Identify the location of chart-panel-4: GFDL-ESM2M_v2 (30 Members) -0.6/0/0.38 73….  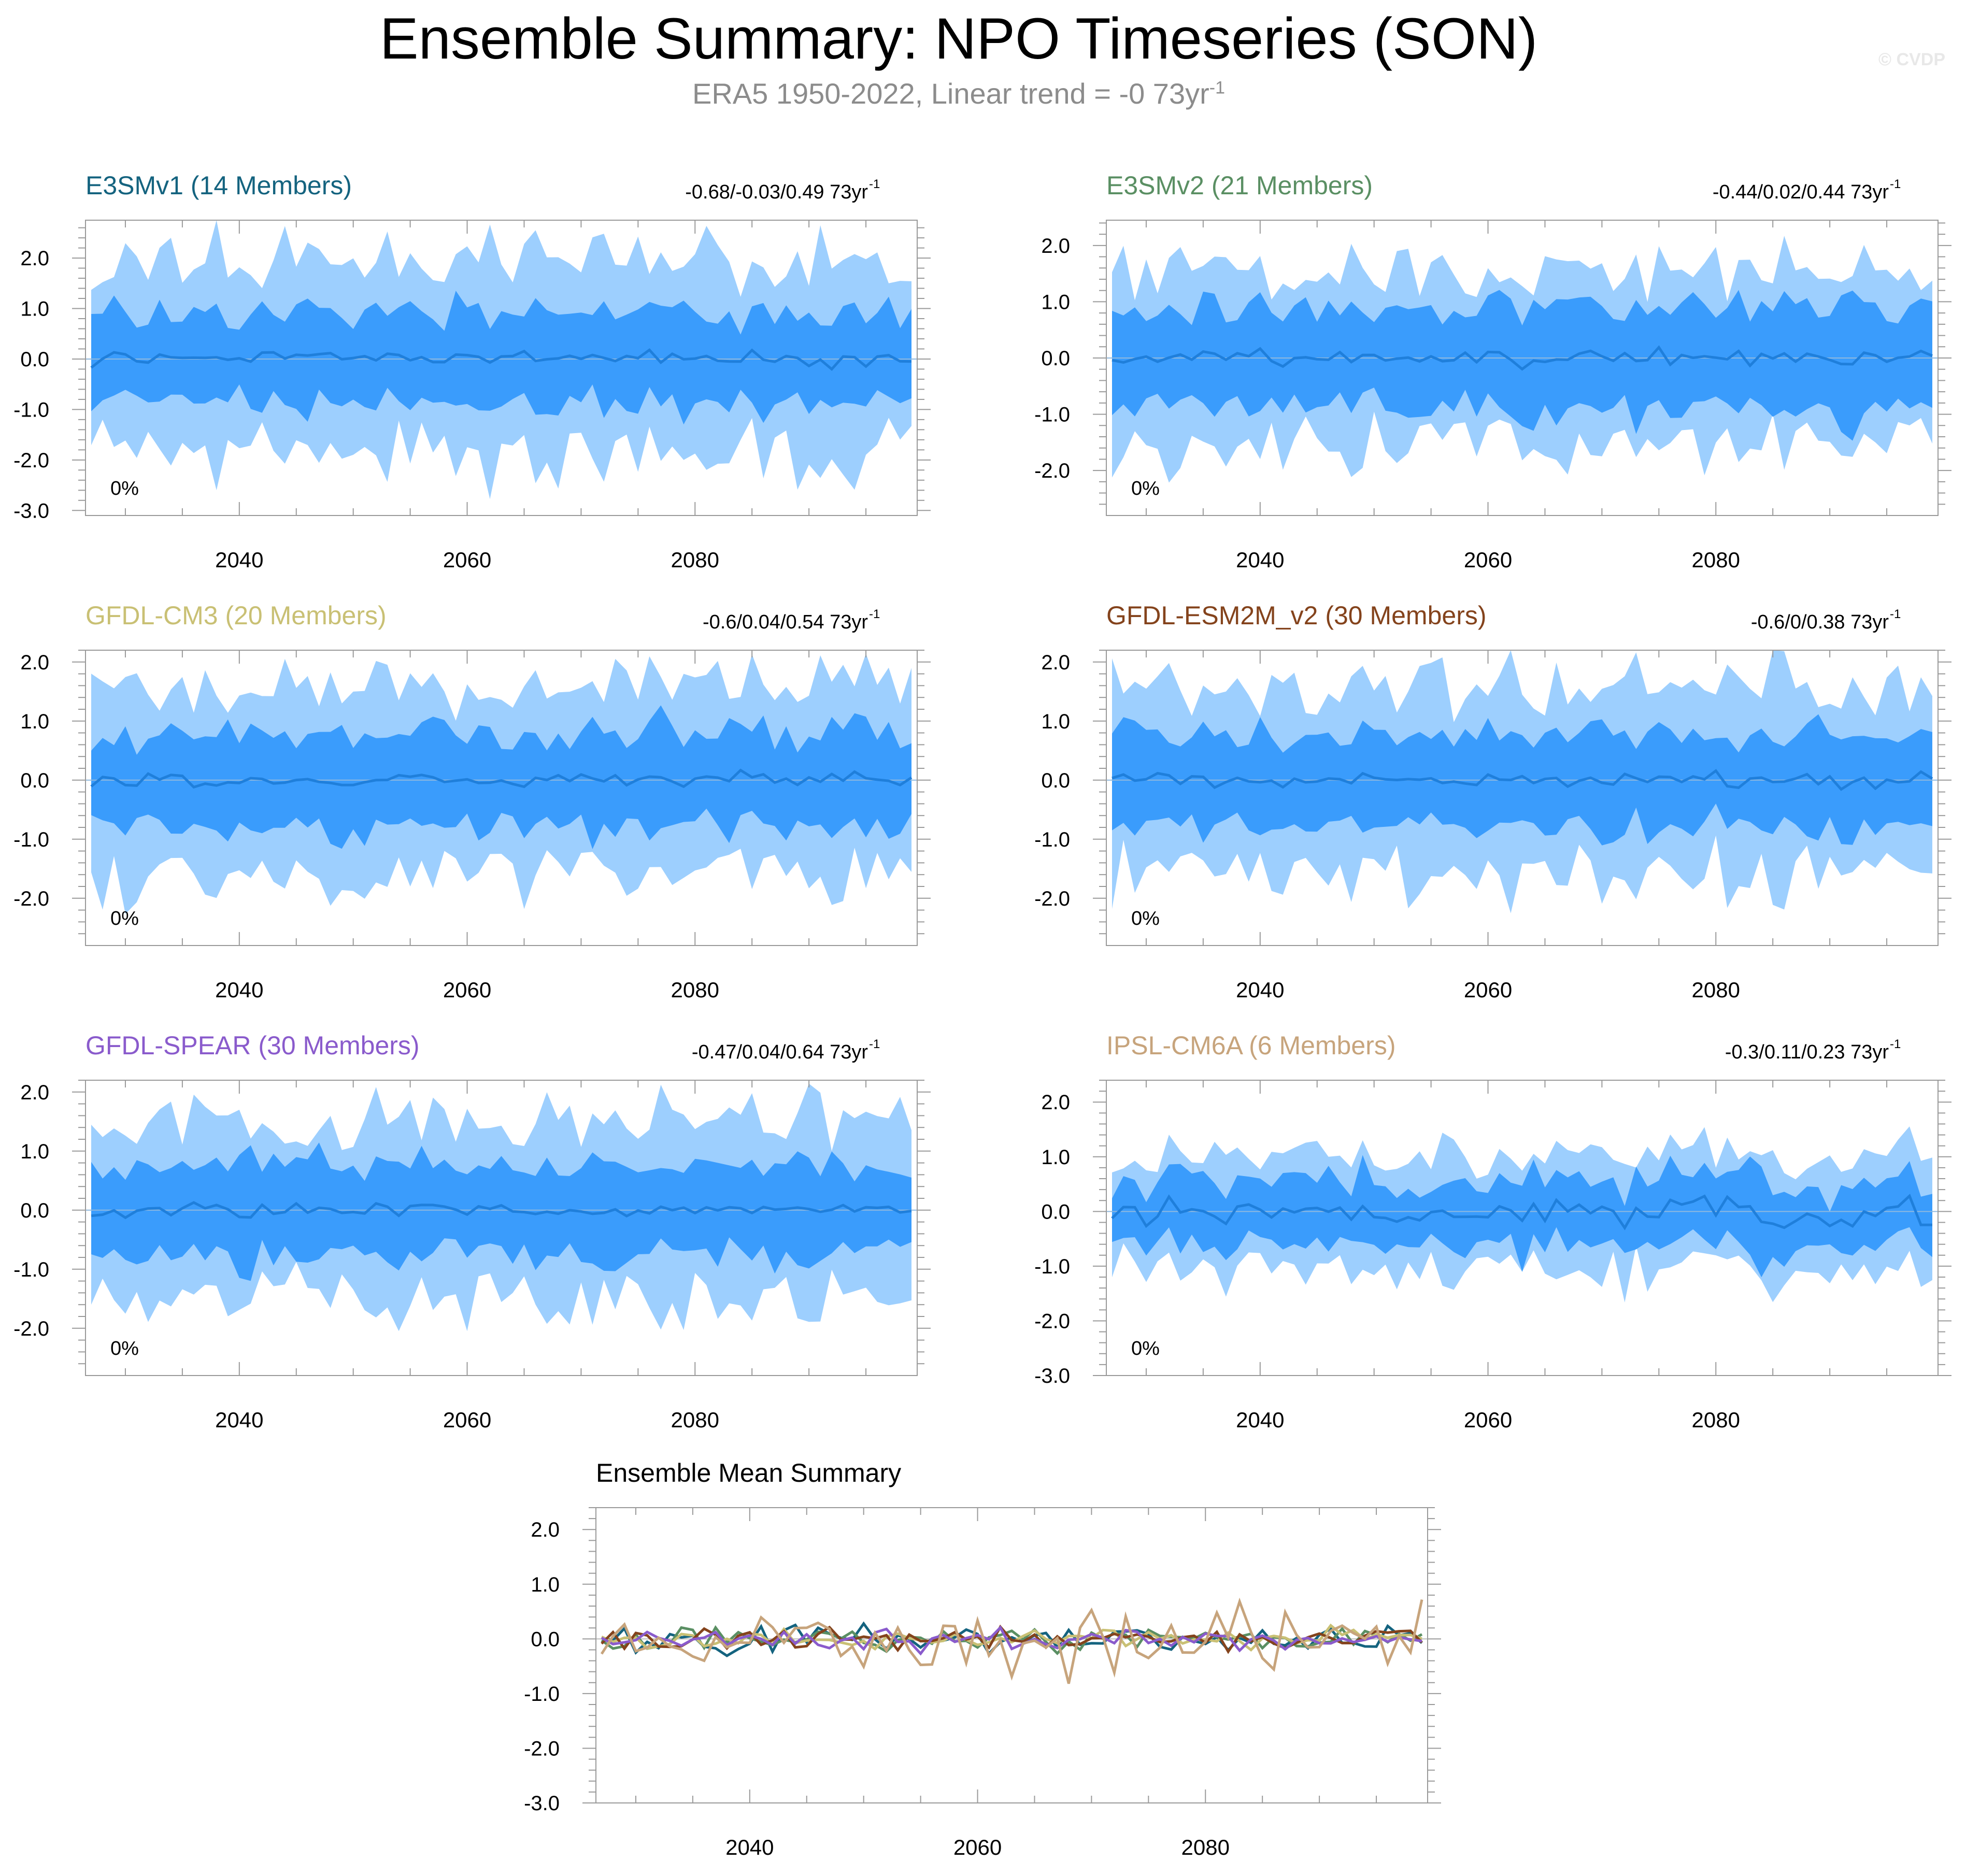
(1493, 801).